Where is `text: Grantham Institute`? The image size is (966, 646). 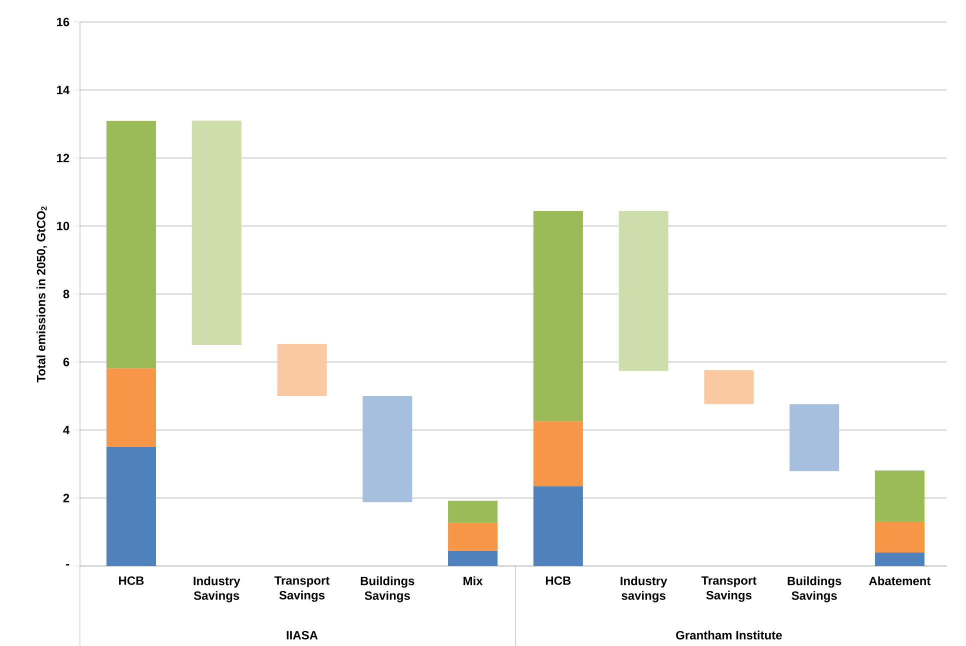 text: Grantham Institute is located at coordinates (729, 635).